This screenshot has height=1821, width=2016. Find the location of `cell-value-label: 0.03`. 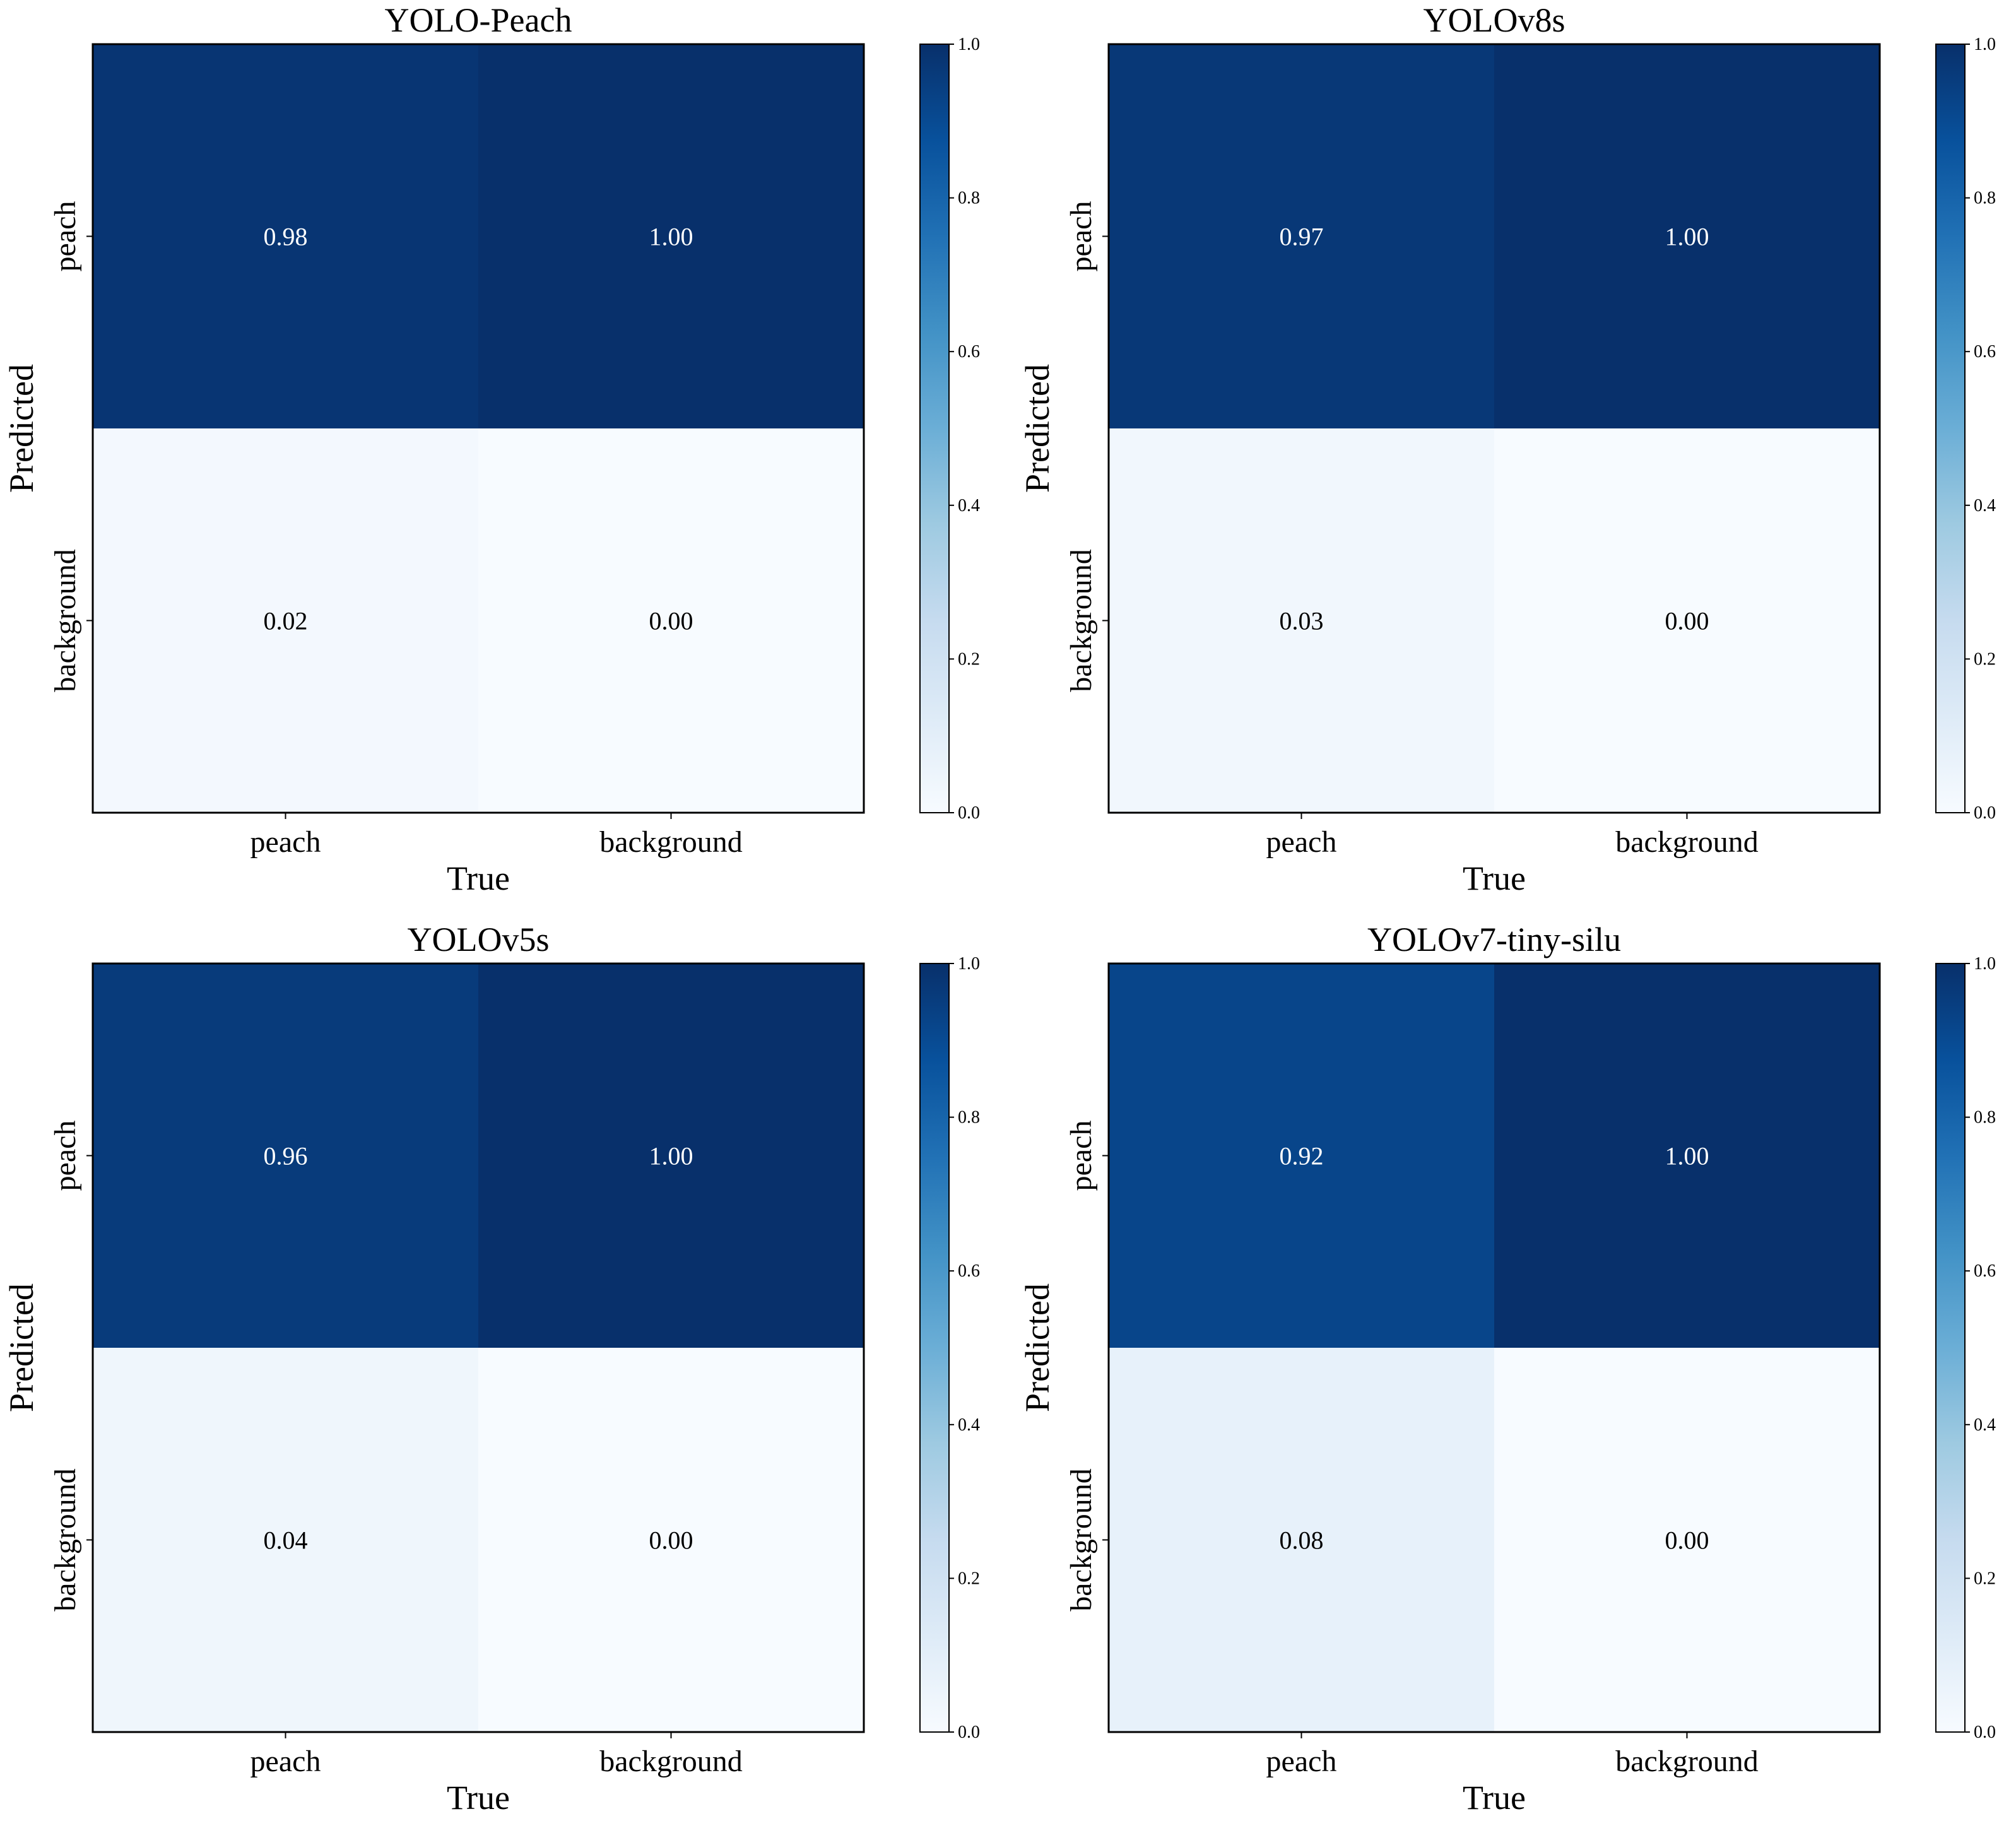

cell-value-label: 0.03 is located at coordinates (1302, 621).